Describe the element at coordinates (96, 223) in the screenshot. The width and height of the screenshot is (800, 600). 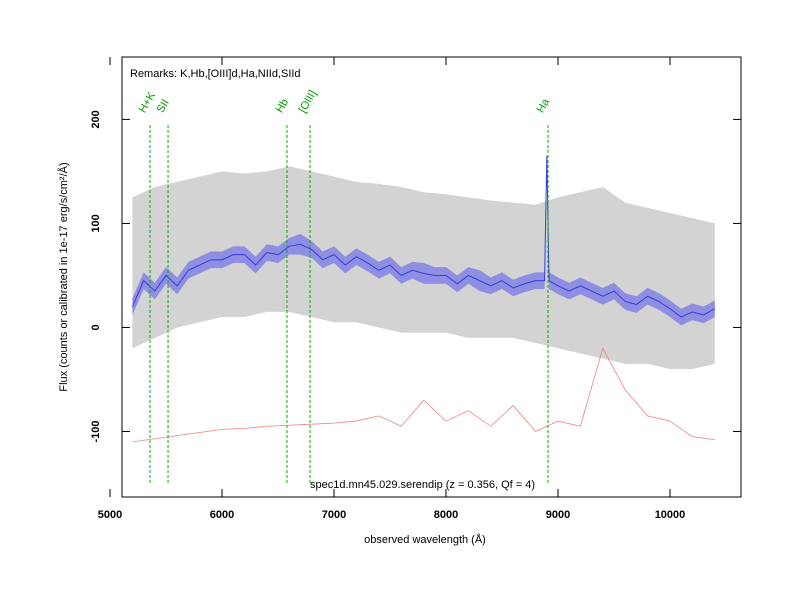
I see `y-tick-label: 100` at that location.